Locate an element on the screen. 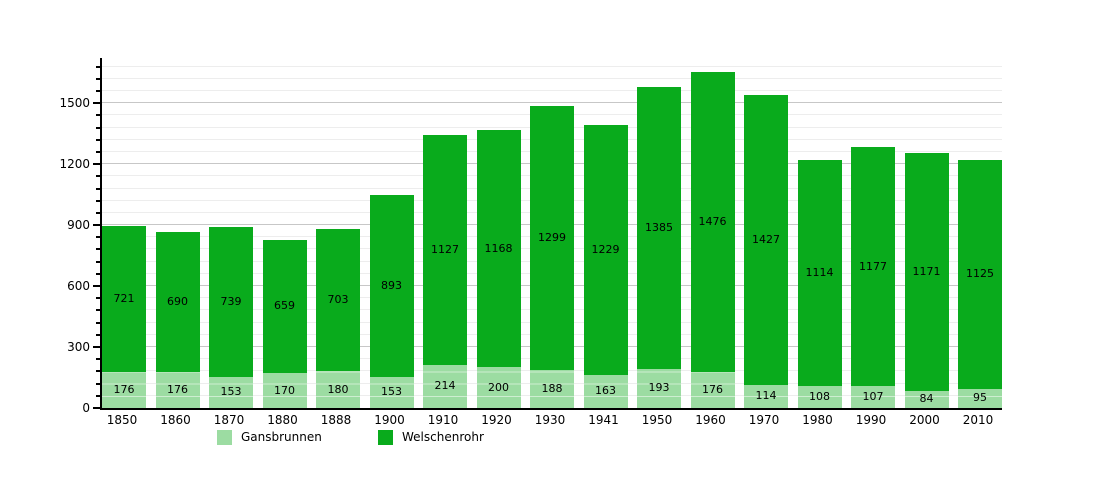 Image resolution: width=1100 pixels, height=500 pixels. bar-value-label: 1168 is located at coordinates (498, 248).